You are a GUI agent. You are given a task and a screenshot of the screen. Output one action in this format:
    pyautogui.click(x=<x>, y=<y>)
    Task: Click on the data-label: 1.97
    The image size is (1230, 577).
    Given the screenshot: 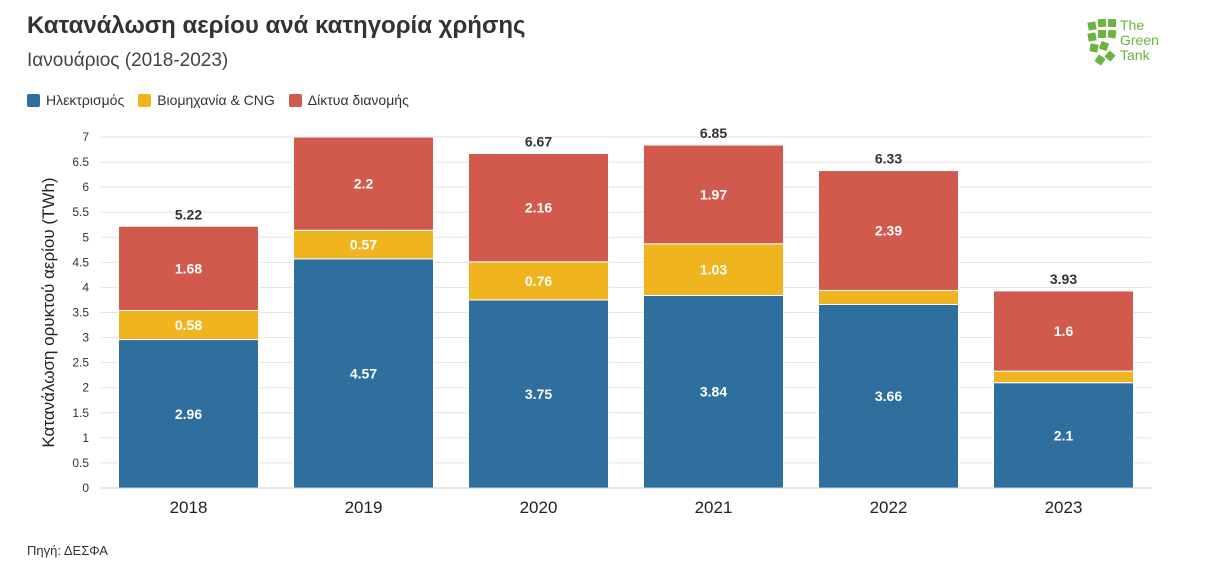 What is the action you would take?
    pyautogui.click(x=713, y=194)
    